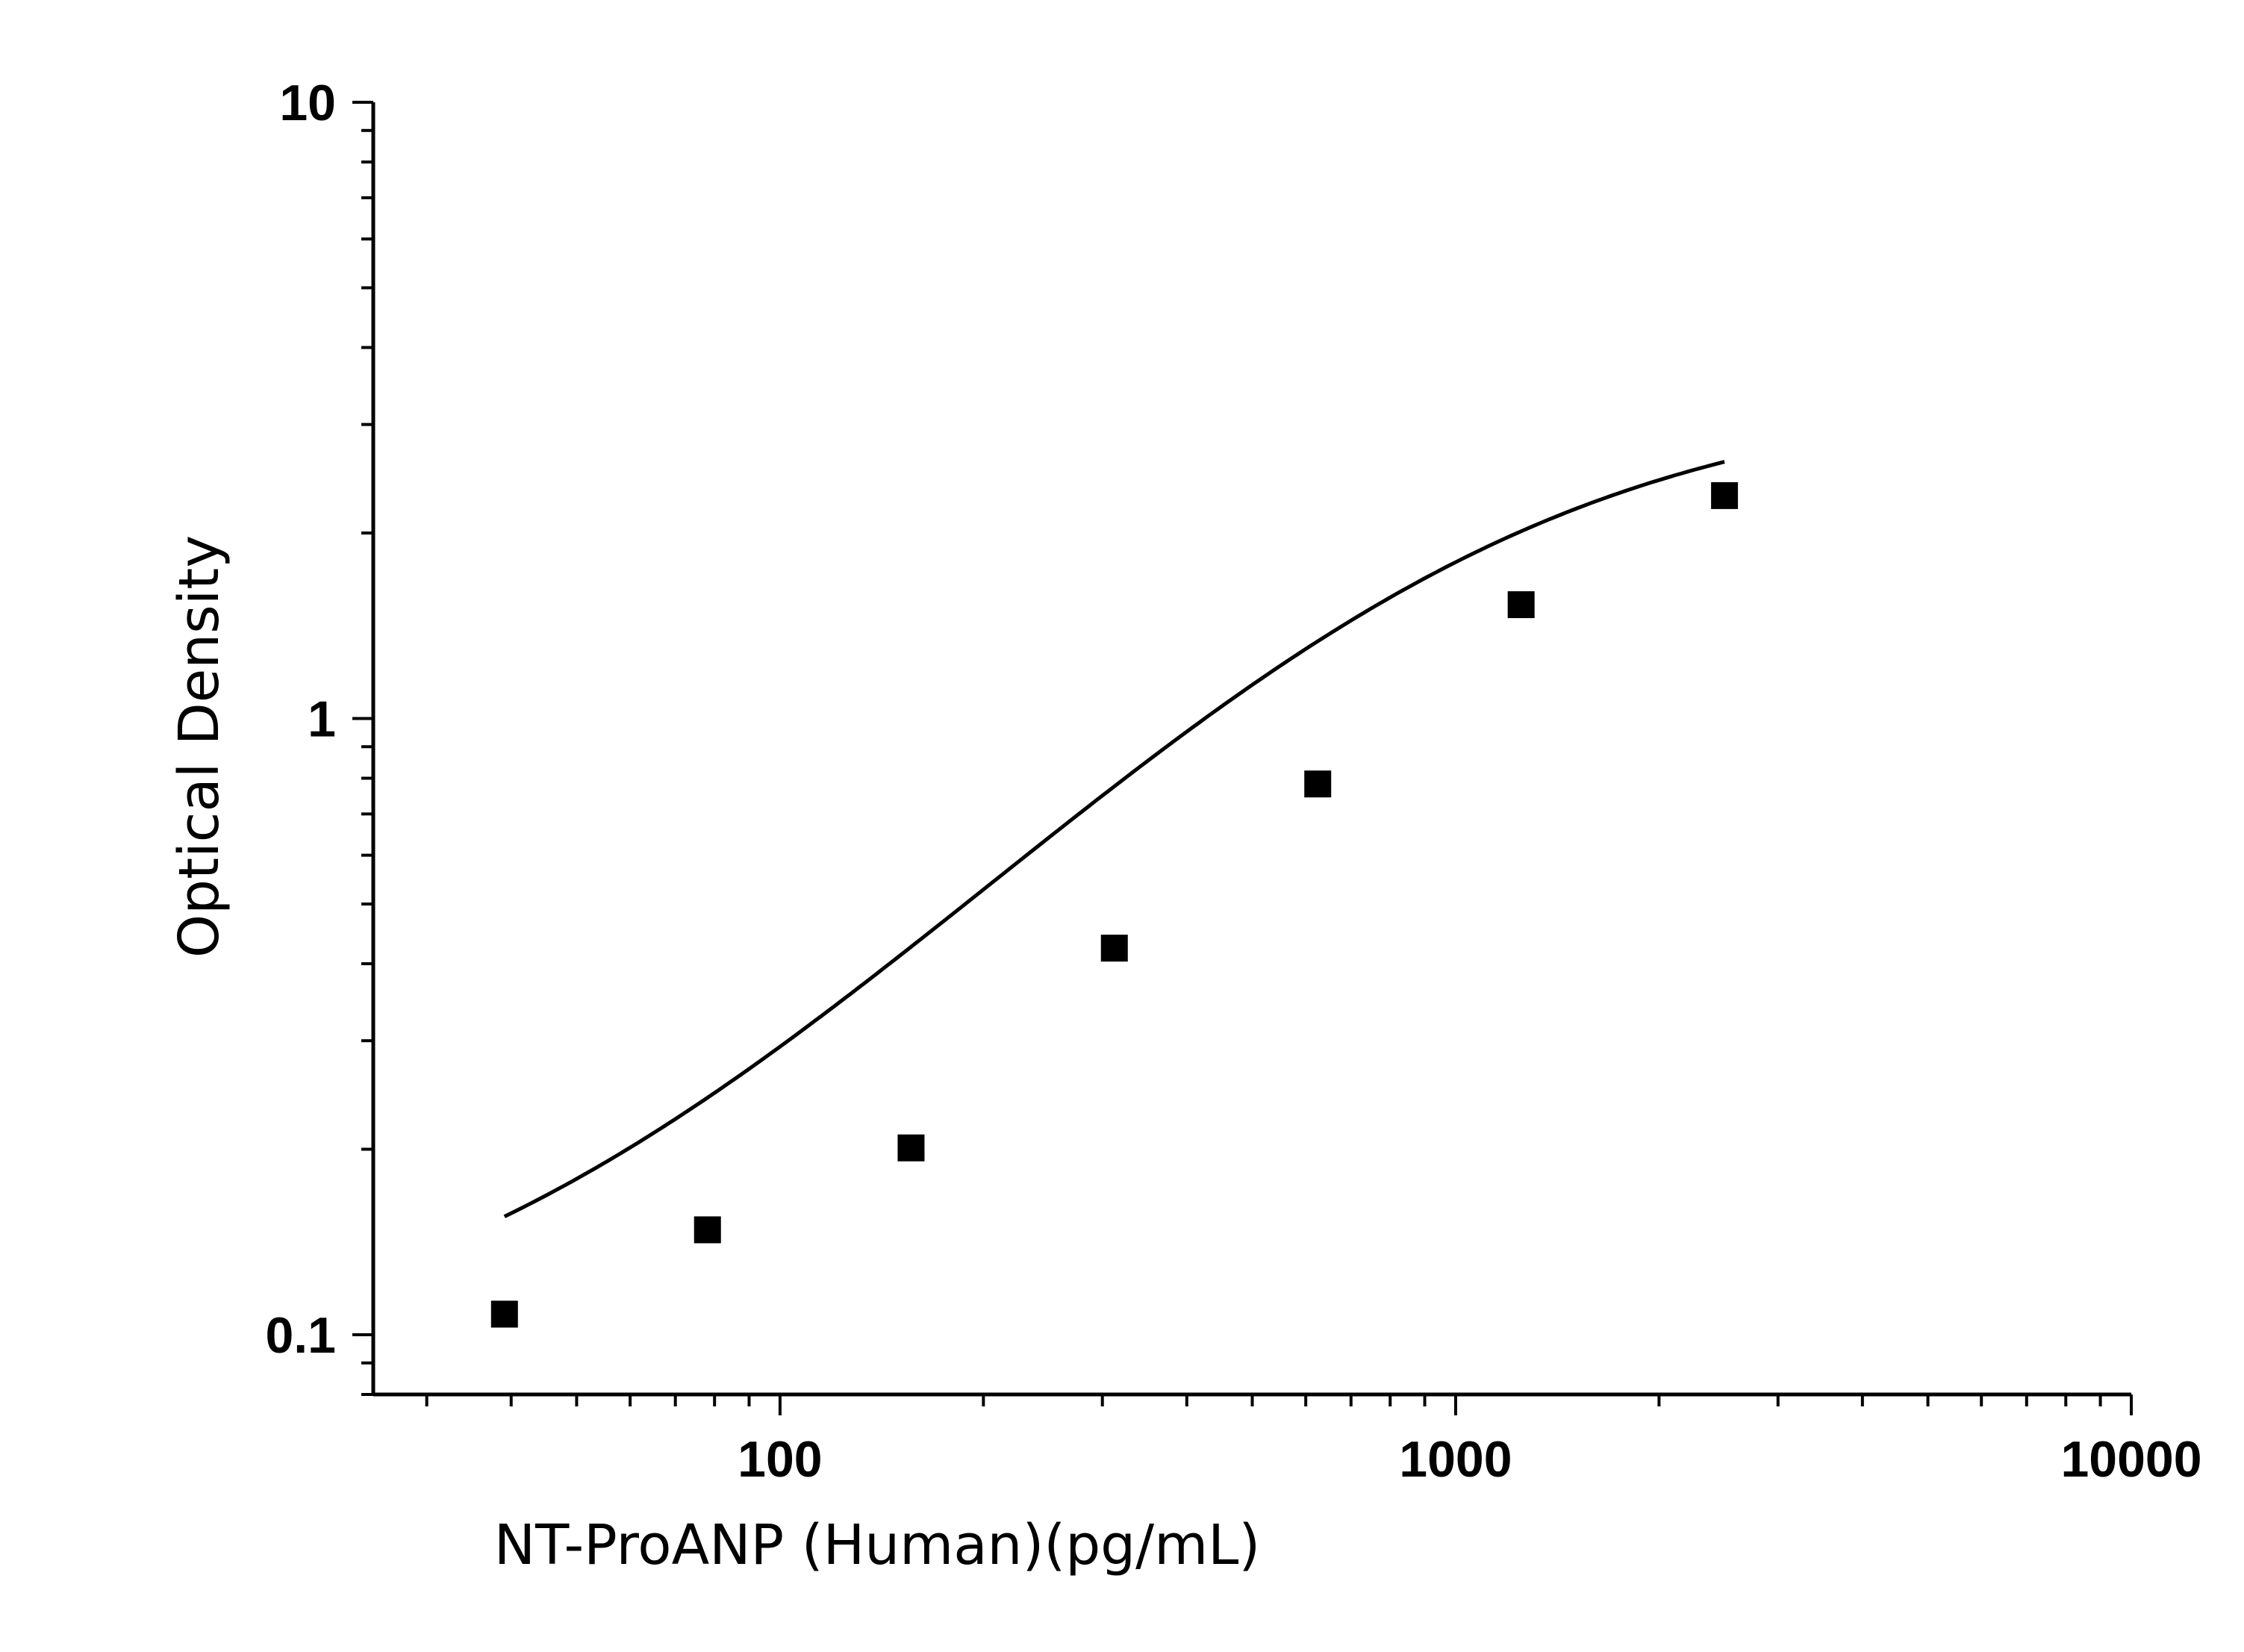  I want to click on y-tick-label: 1, so click(322, 720).